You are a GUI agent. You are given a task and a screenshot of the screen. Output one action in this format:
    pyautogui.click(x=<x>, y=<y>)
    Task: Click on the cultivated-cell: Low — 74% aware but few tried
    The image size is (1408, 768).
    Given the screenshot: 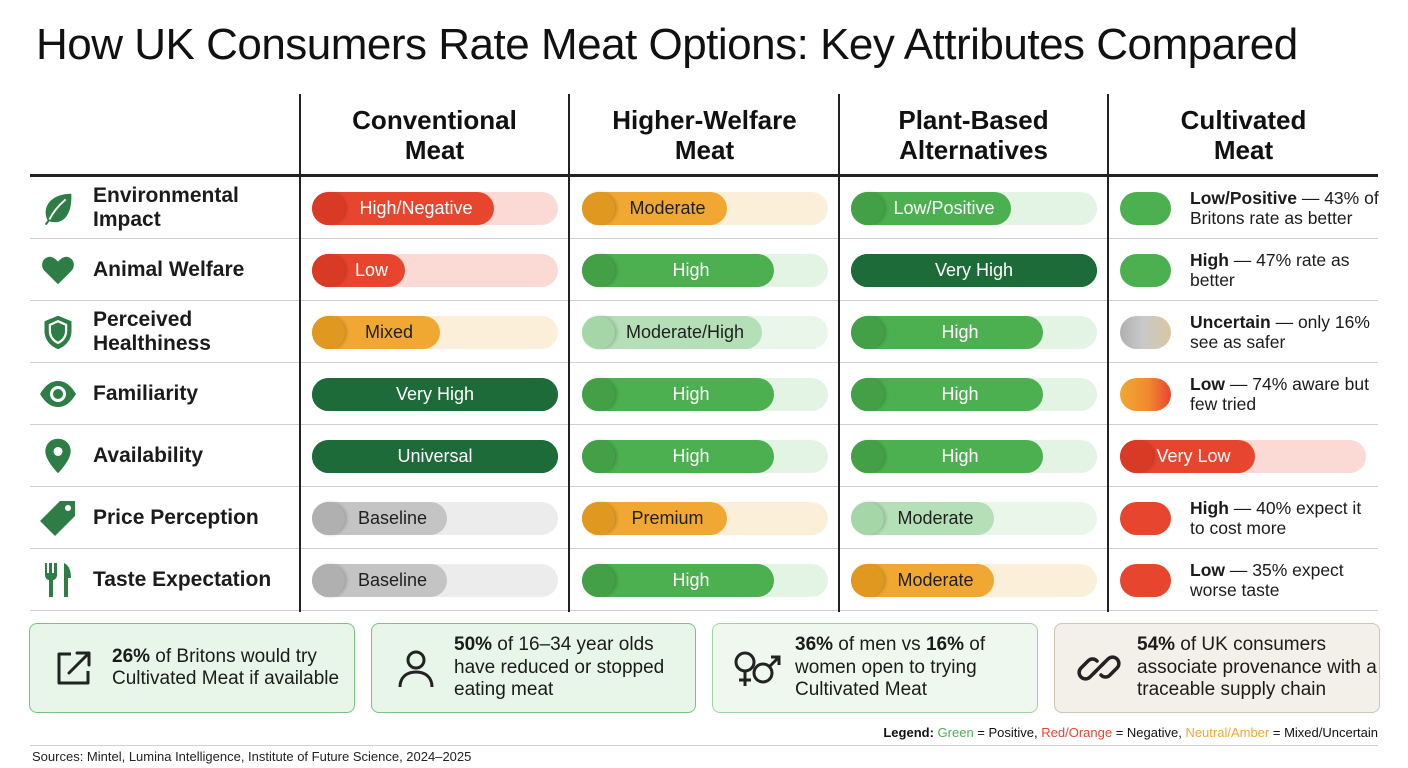 What is the action you would take?
    pyautogui.click(x=1243, y=394)
    